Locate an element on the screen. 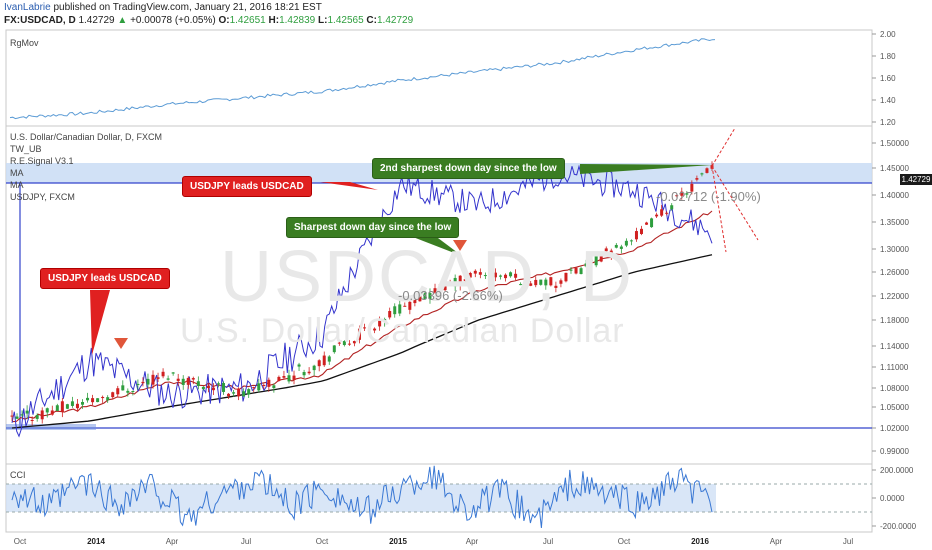  symbol-label: FX:USDCAD, D is located at coordinates (40, 20).